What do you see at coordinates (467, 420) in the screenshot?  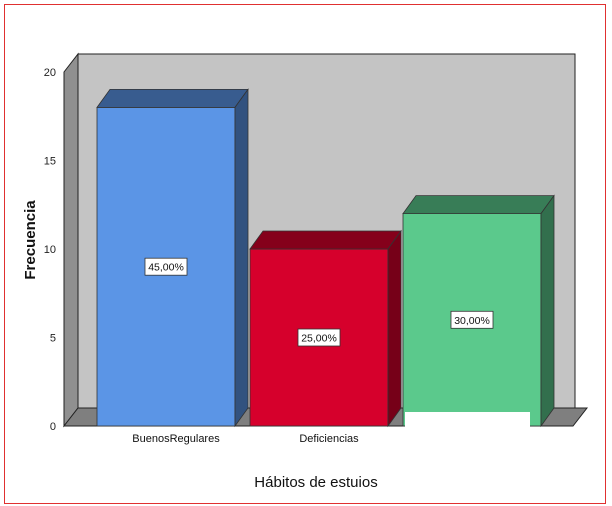 I see `floor-mask` at bounding box center [467, 420].